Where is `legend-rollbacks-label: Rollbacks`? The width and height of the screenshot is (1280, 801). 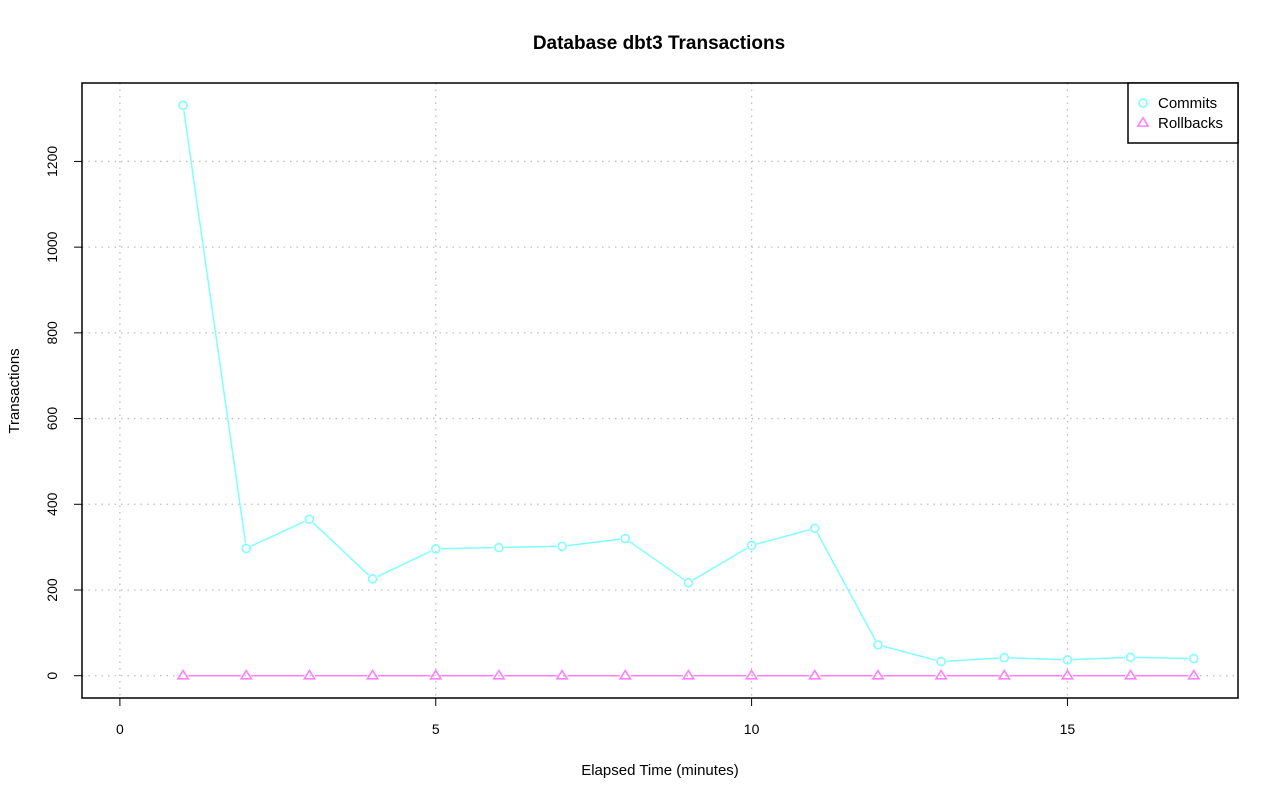
legend-rollbacks-label: Rollbacks is located at coordinates (1190, 123).